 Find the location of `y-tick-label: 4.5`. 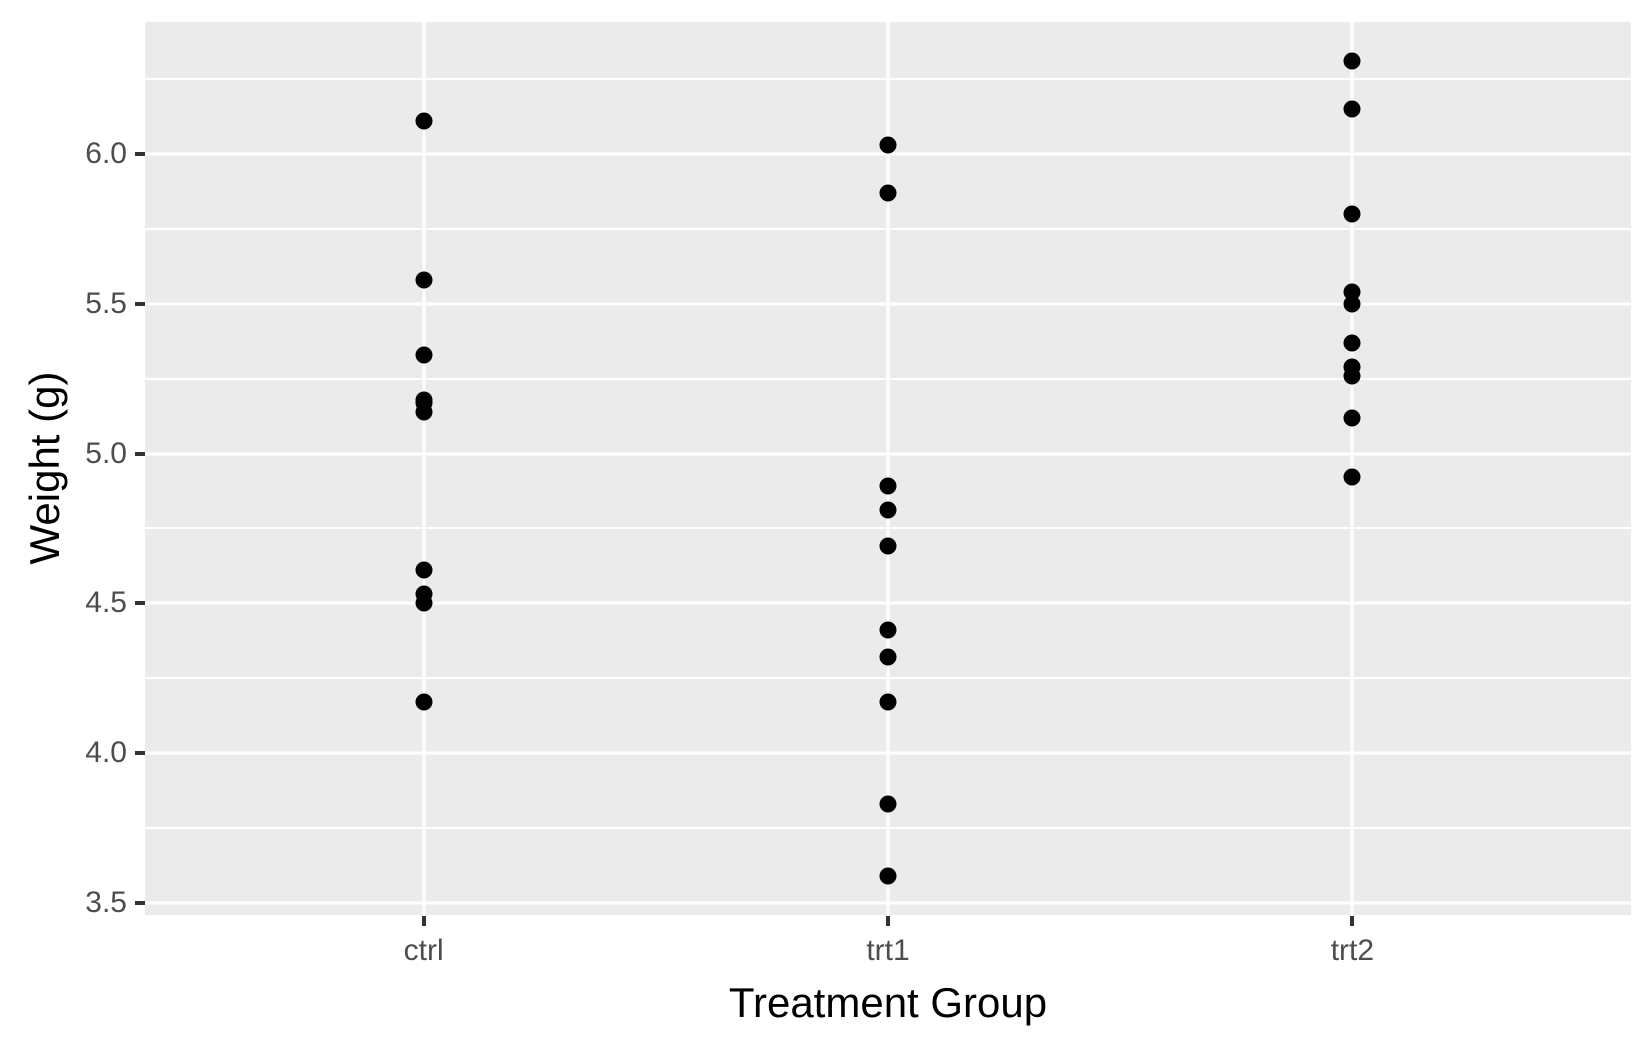

y-tick-label: 4.5 is located at coordinates (106, 603).